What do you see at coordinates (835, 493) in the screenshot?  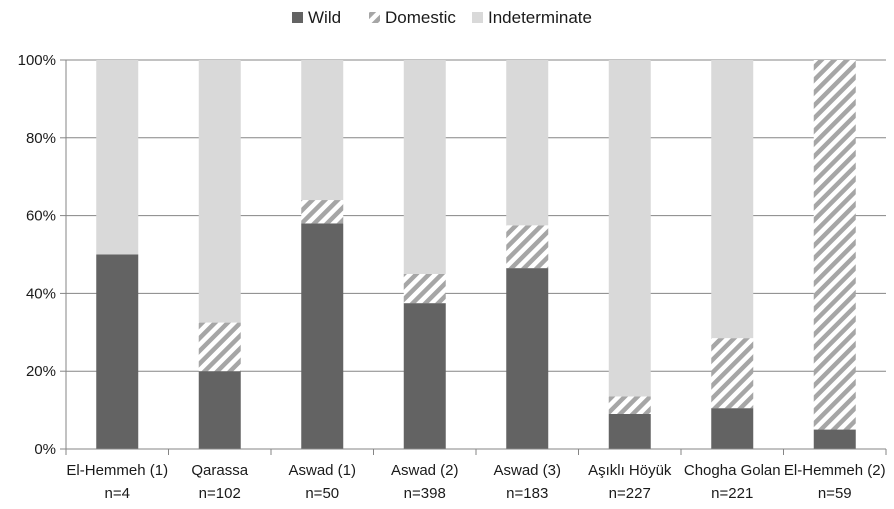 I see `x-tick-label: n=59` at bounding box center [835, 493].